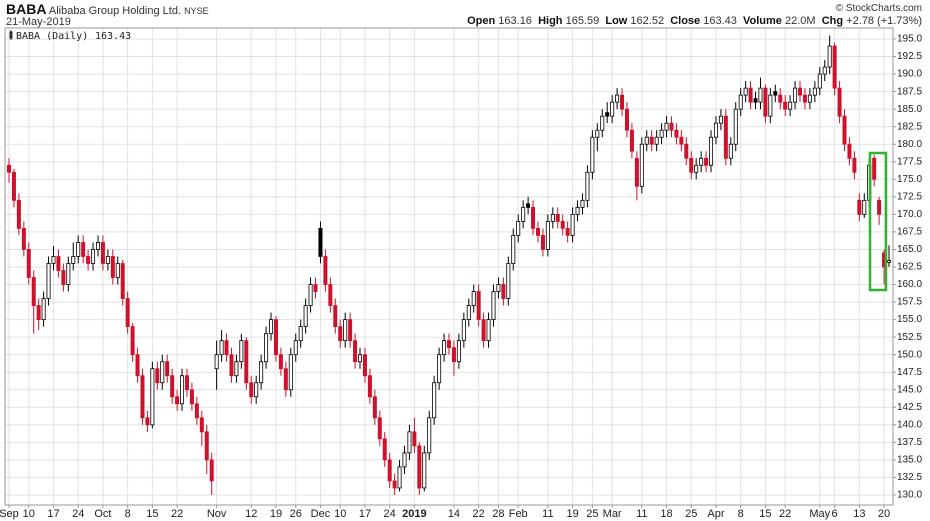 This screenshot has height=521, width=930. Describe the element at coordinates (859, 514) in the screenshot. I see `x-tick-label: 13` at that location.